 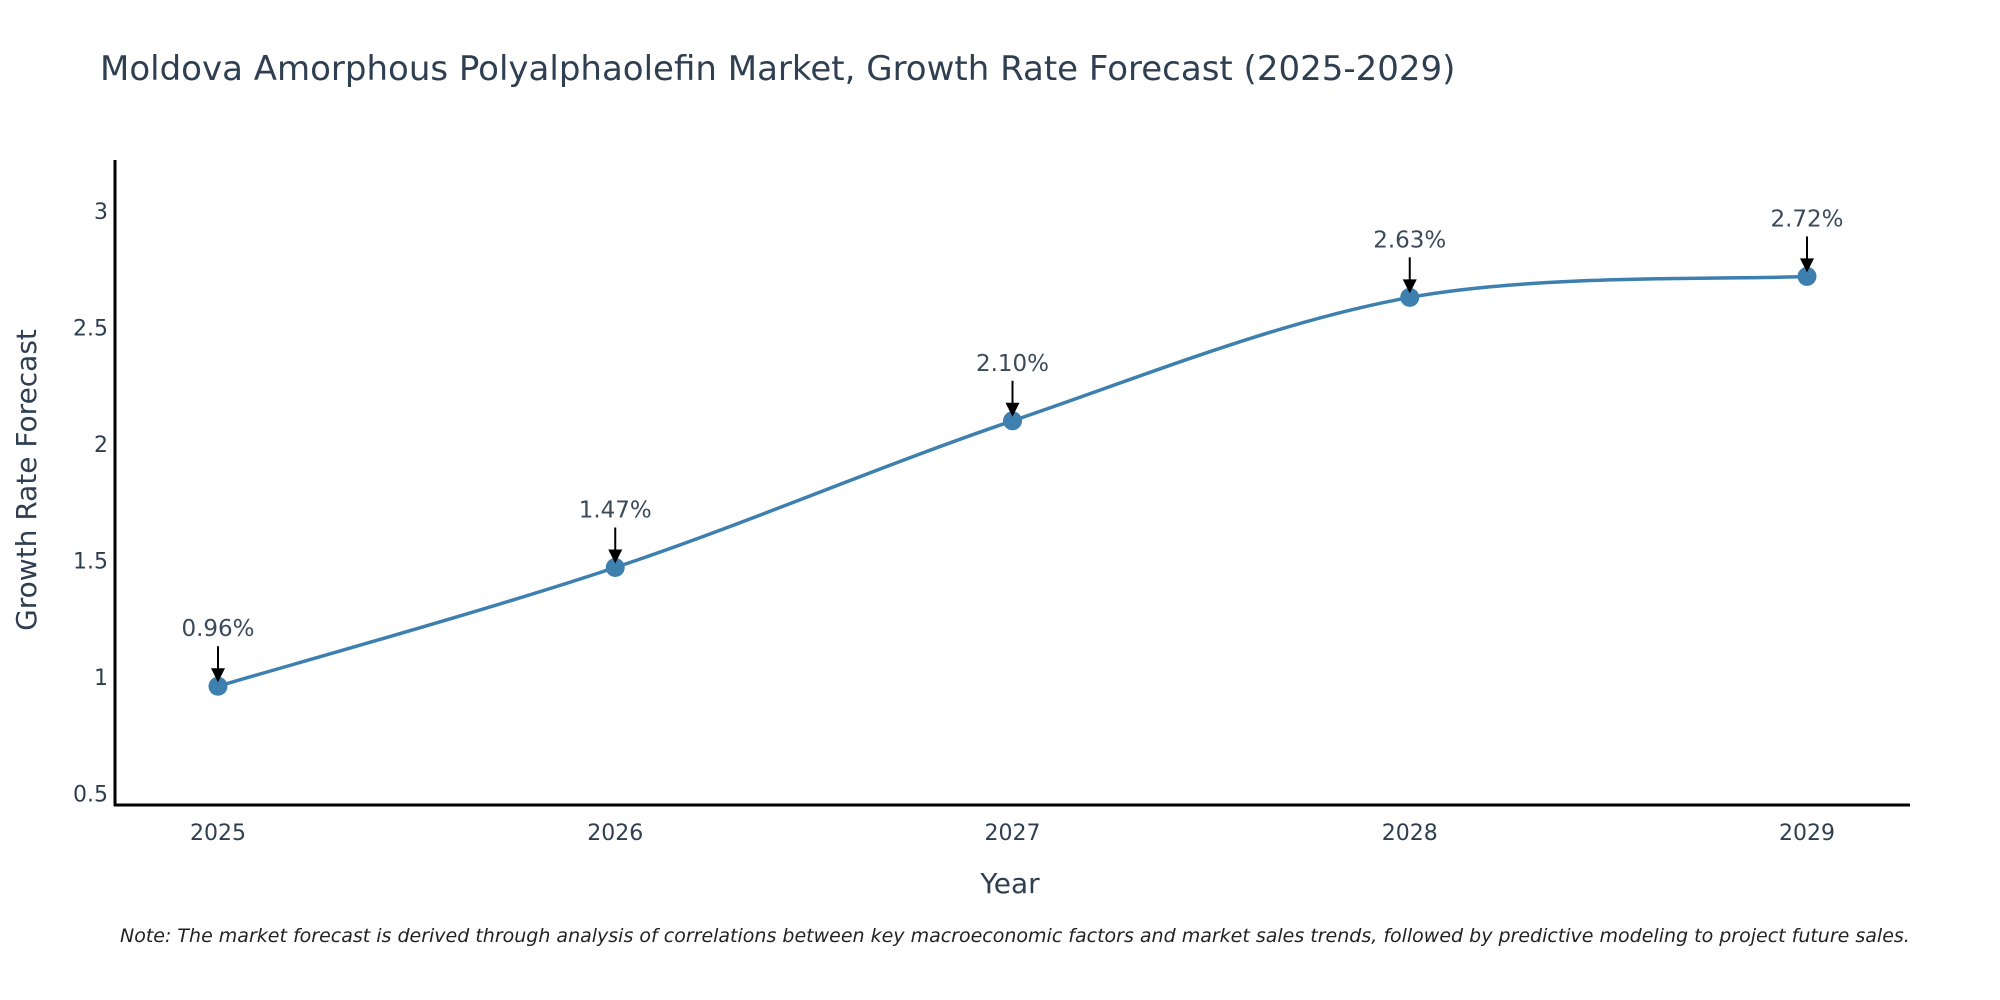 What do you see at coordinates (1012, 364) in the screenshot?
I see `data-label: 2.10%` at bounding box center [1012, 364].